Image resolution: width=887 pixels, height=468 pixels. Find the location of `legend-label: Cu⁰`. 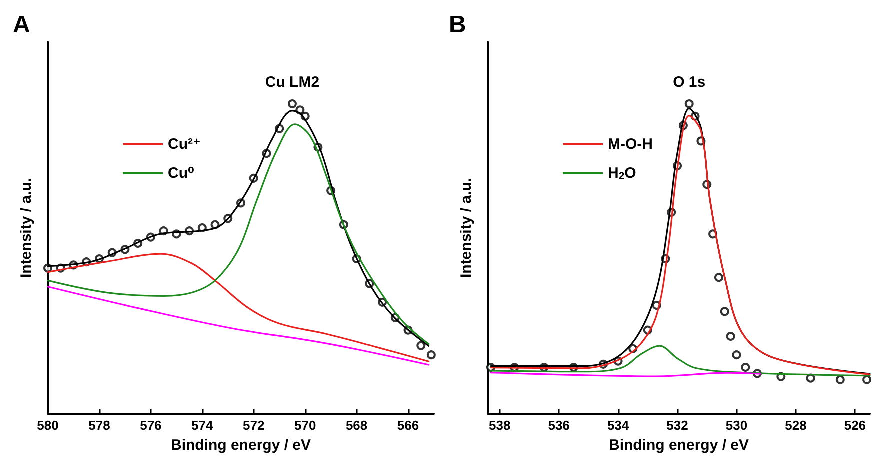

legend-label: Cu⁰ is located at coordinates (181, 173).